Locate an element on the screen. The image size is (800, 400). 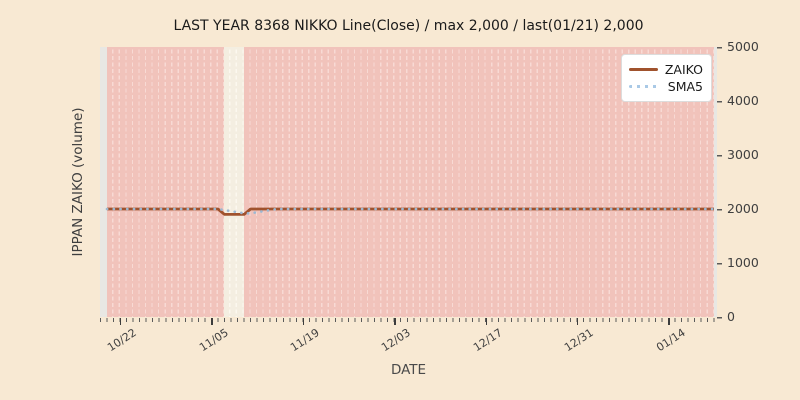
x-tick-label: 12/17 is located at coordinates (487, 340).